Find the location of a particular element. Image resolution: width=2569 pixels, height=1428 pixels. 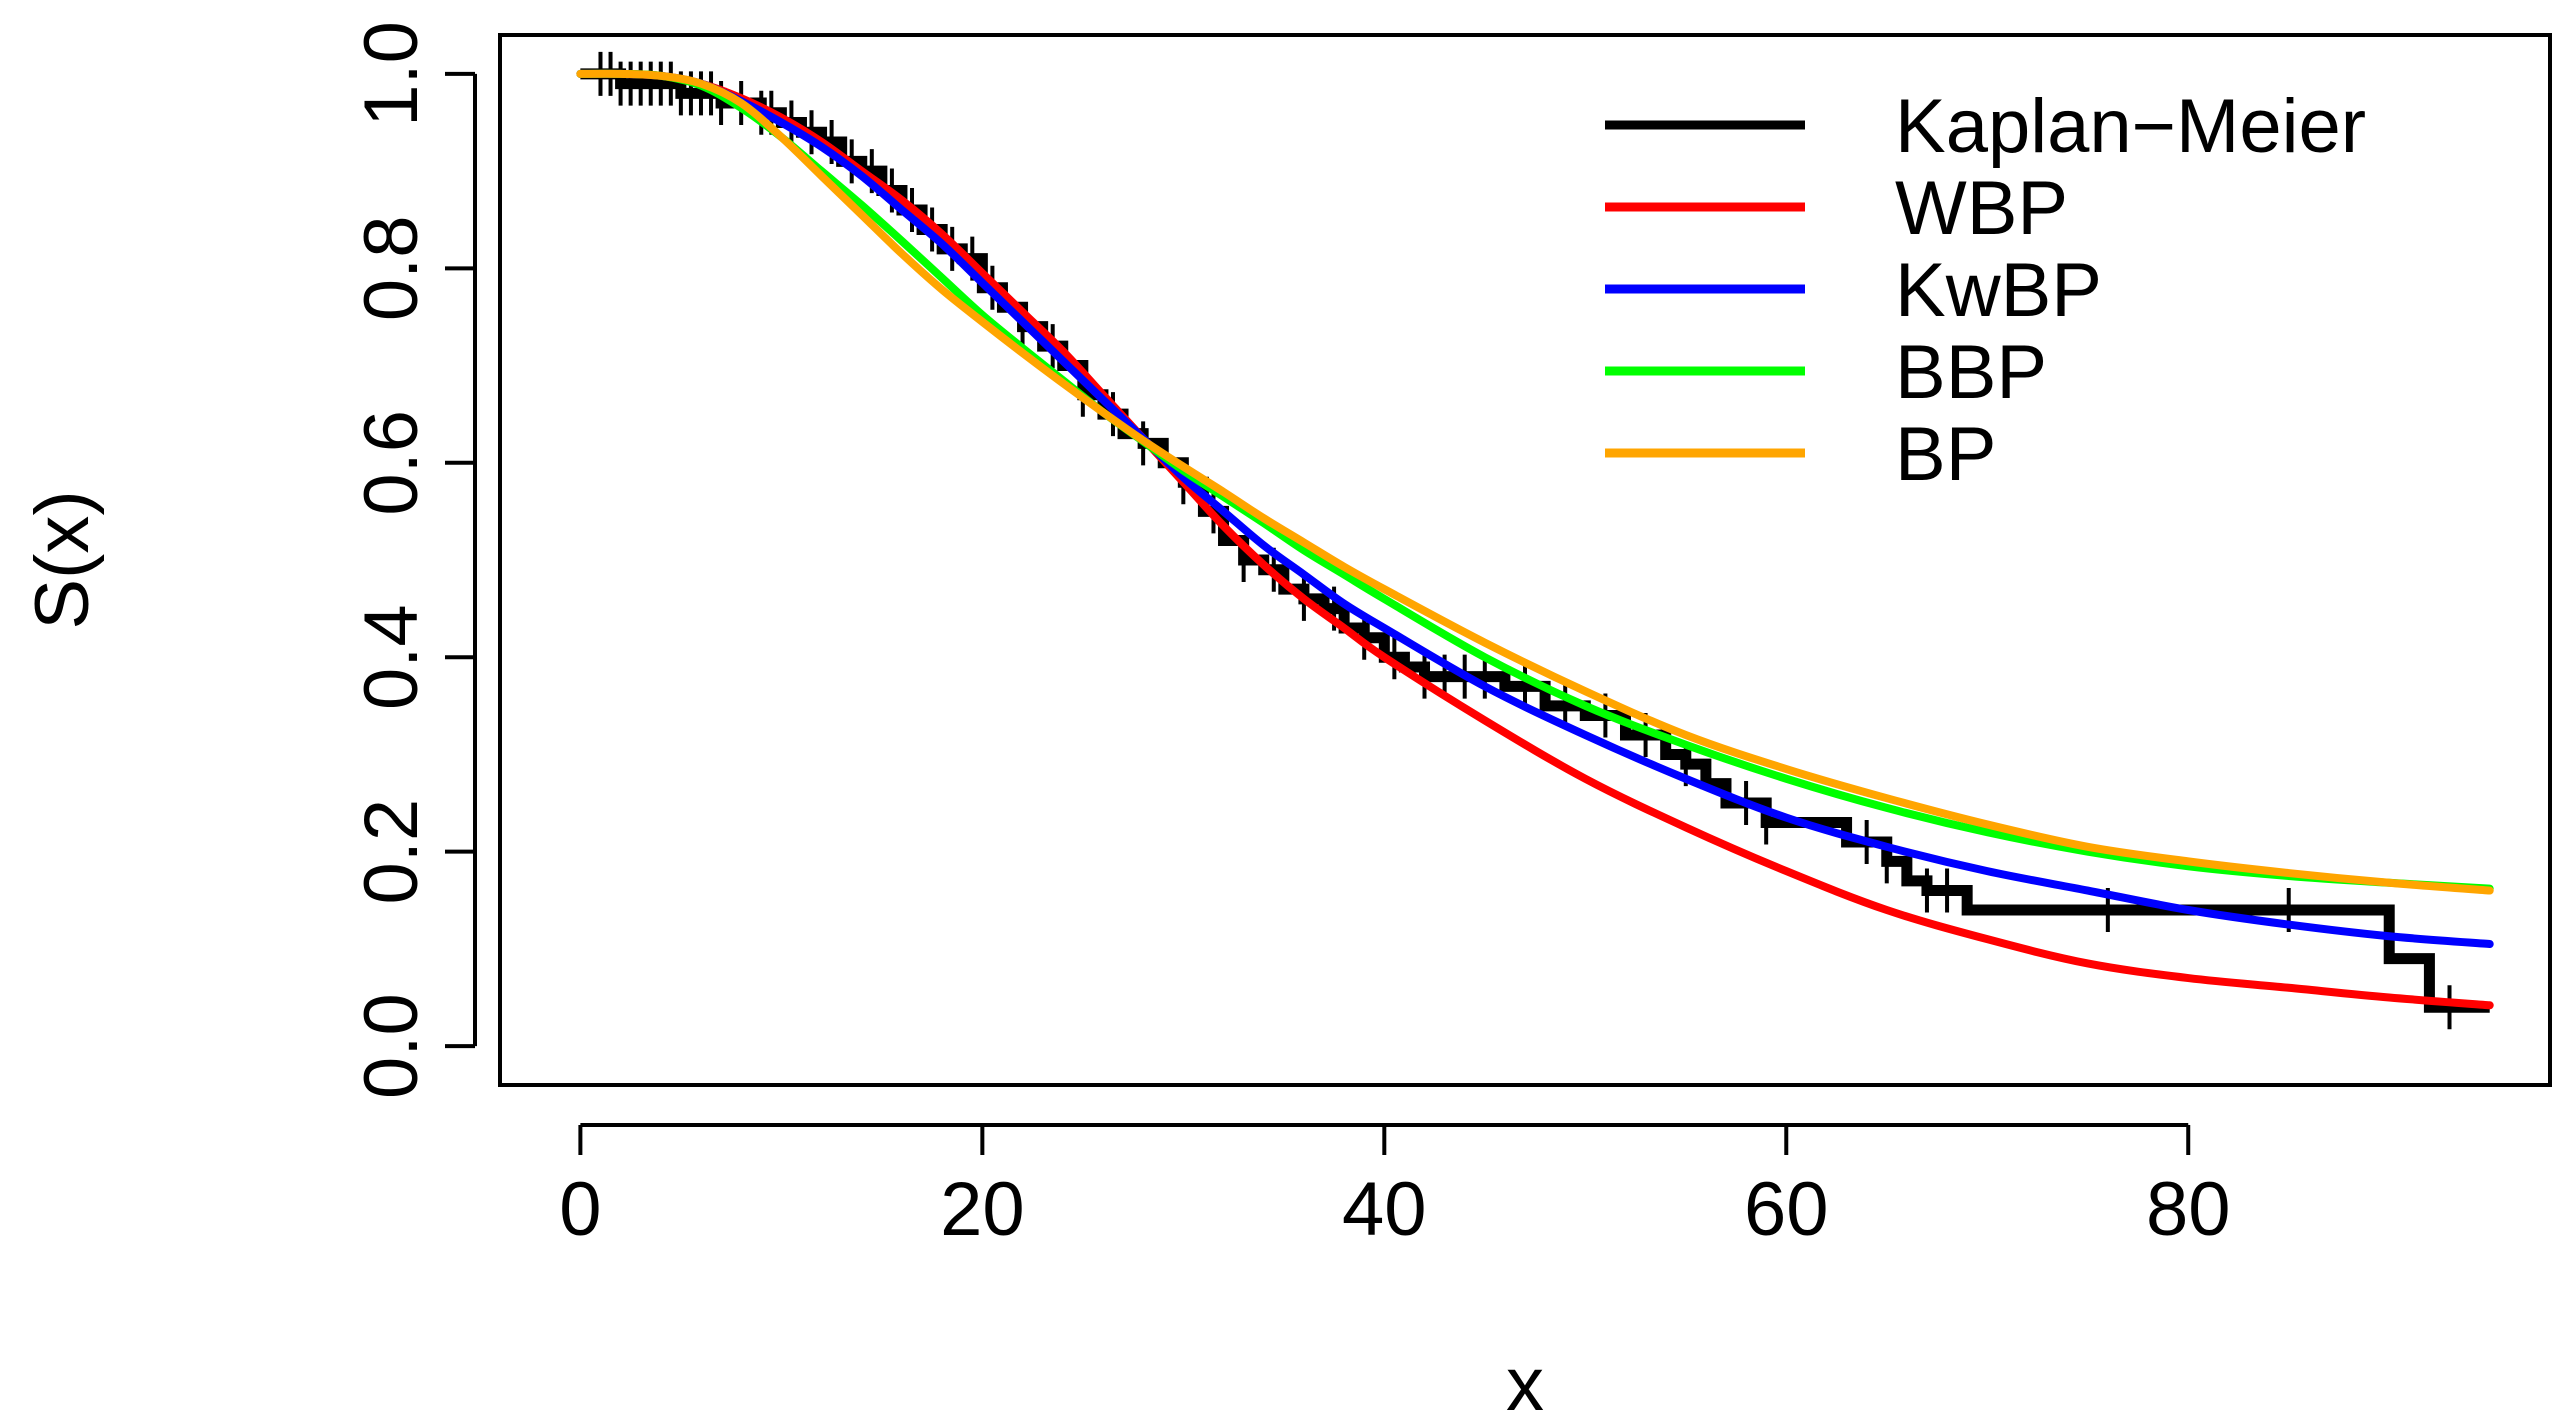

y-axis-title: S(x) is located at coordinates (62, 559).